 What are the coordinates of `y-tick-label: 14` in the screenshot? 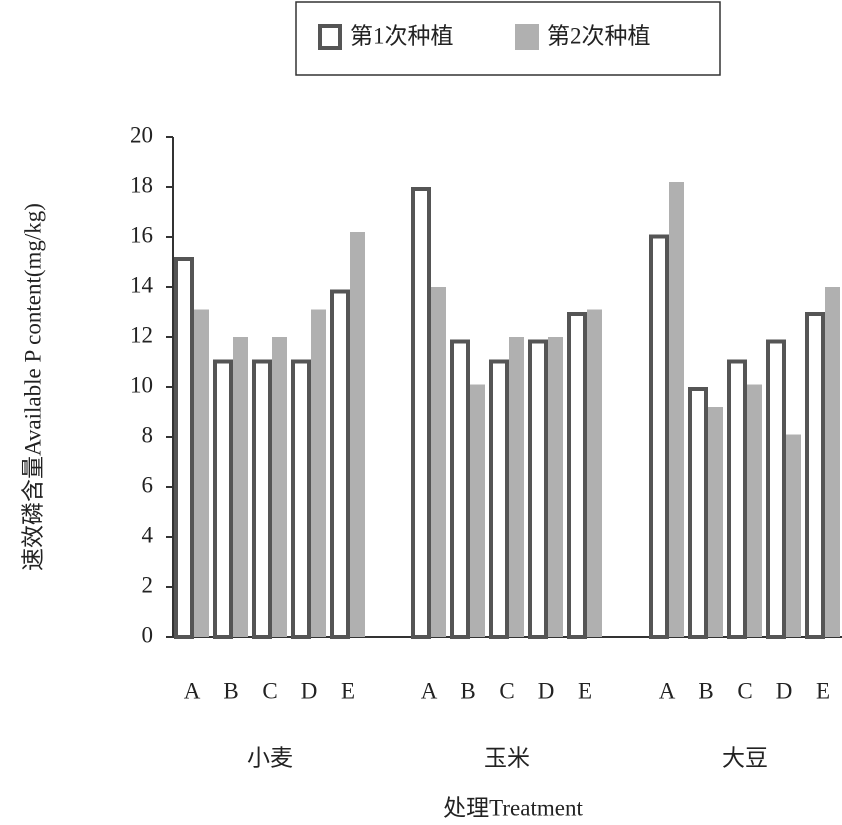 It's located at (142, 284).